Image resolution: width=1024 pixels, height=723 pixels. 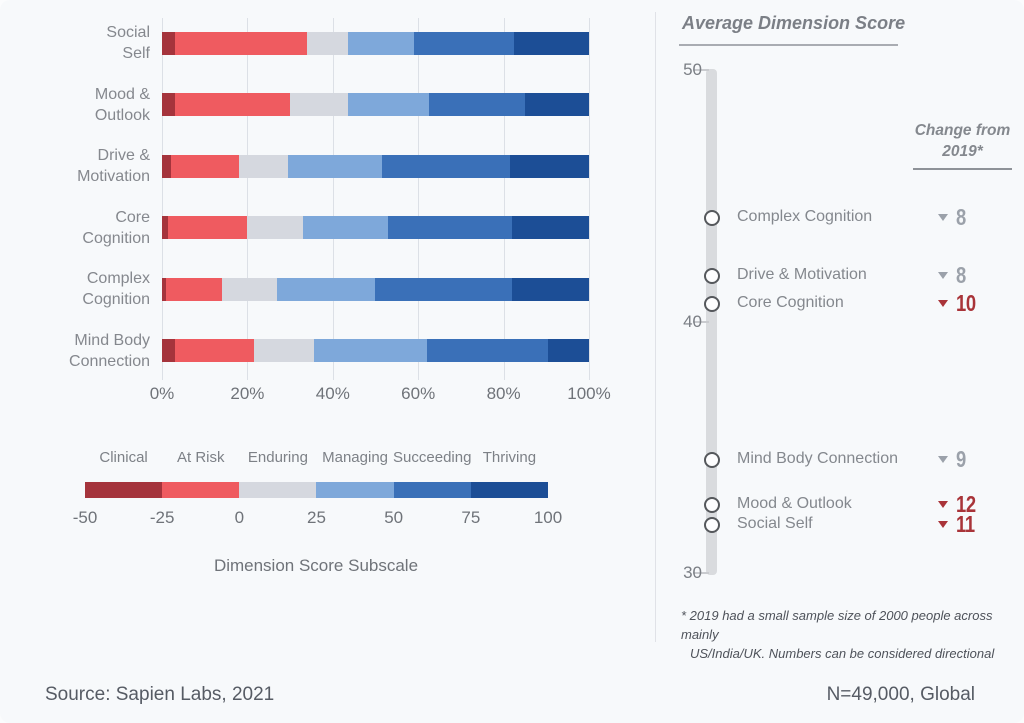 What do you see at coordinates (355, 457) in the screenshot?
I see `legend-label: Managing` at bounding box center [355, 457].